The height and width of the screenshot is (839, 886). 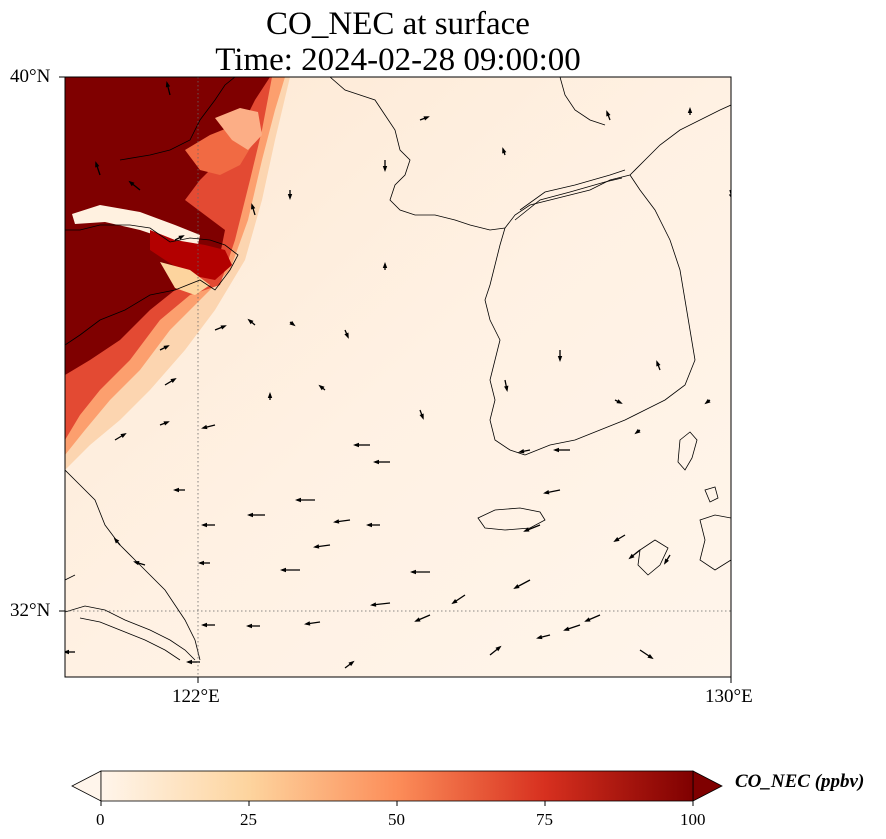 What do you see at coordinates (707, 786) in the screenshot?
I see `colorbar-extend-high` at bounding box center [707, 786].